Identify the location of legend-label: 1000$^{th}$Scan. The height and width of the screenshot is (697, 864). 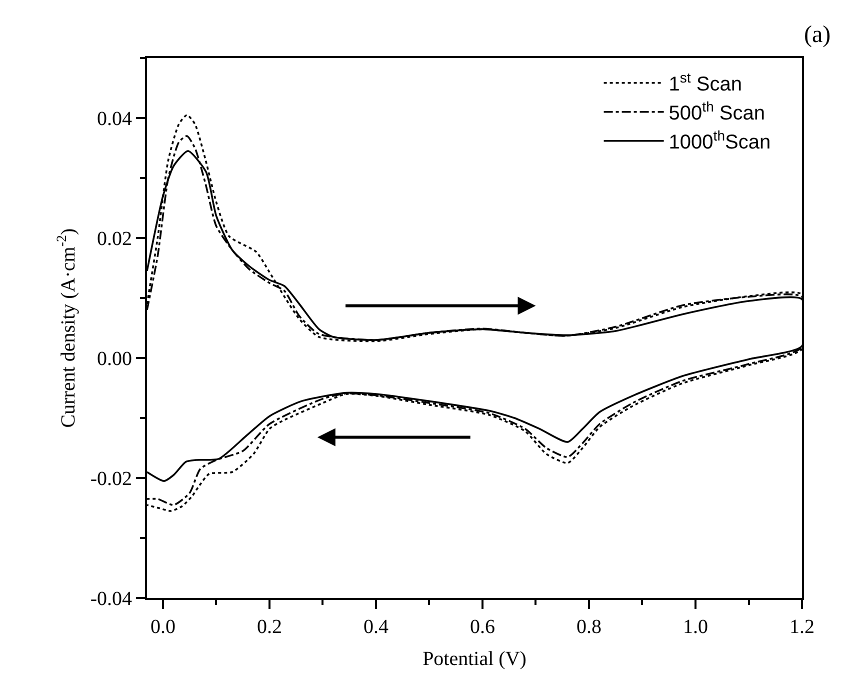
(719, 140).